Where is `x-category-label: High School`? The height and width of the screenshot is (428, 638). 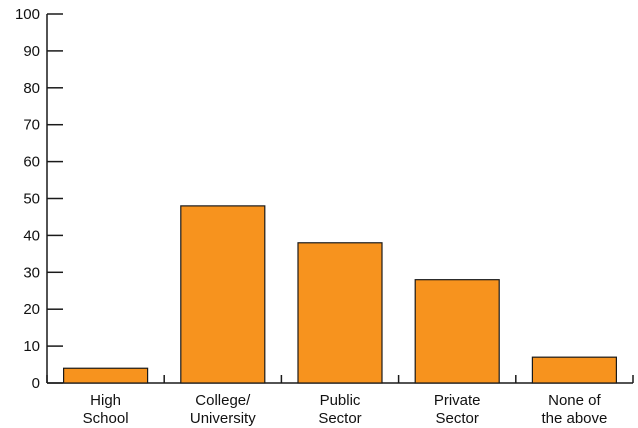 x-category-label: High School is located at coordinates (106, 409).